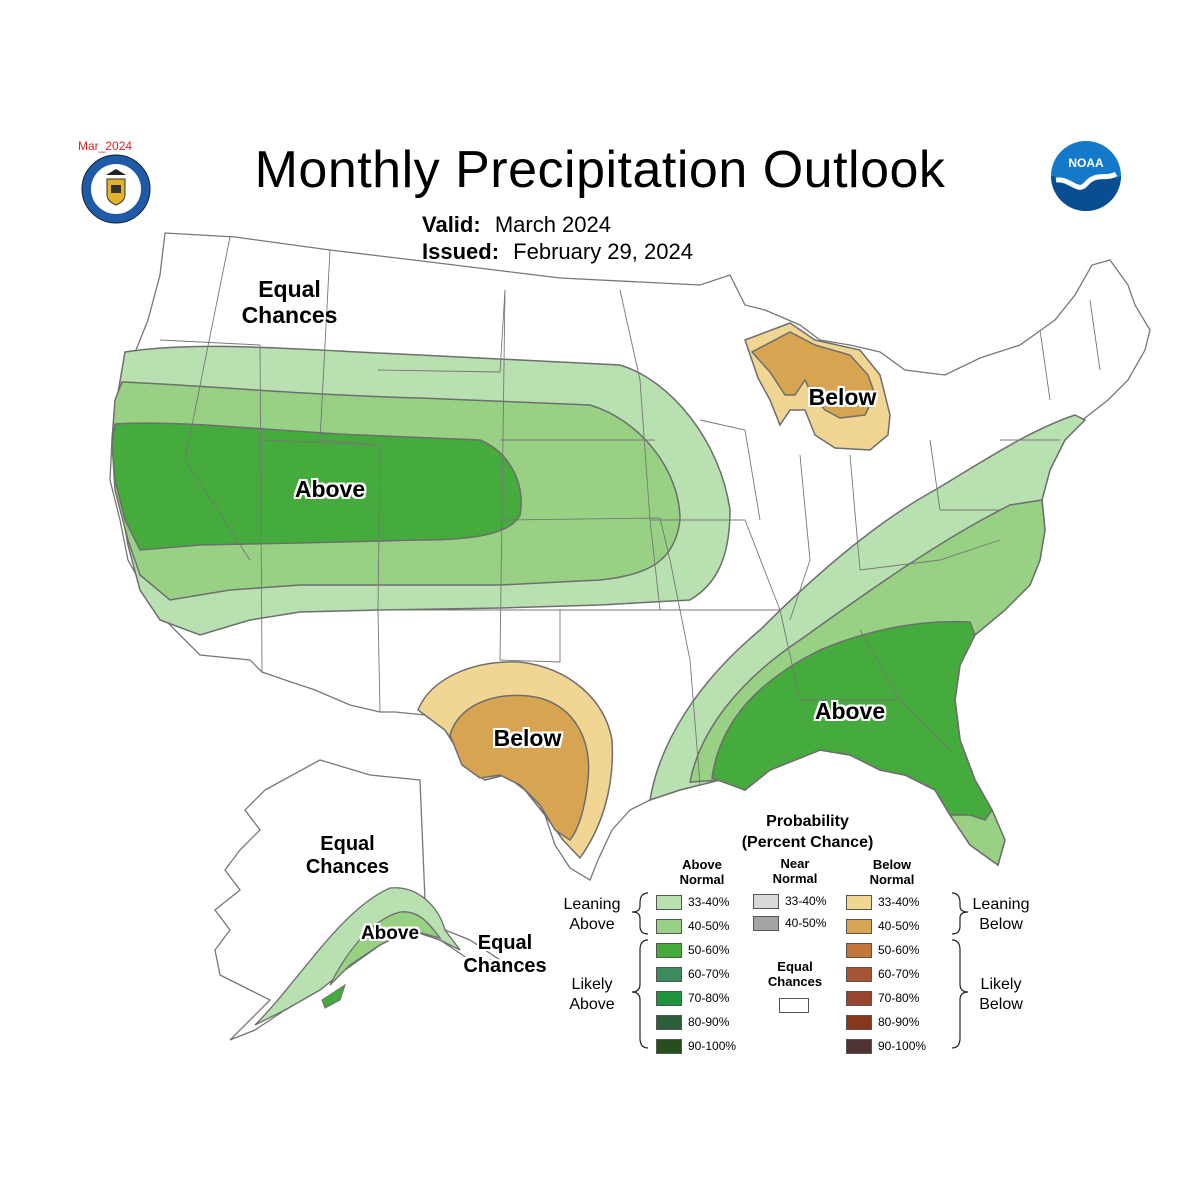 This screenshot has width=1200, height=1200. Describe the element at coordinates (1086, 163) in the screenshot. I see `noaa-logo-text: NOAA` at that location.